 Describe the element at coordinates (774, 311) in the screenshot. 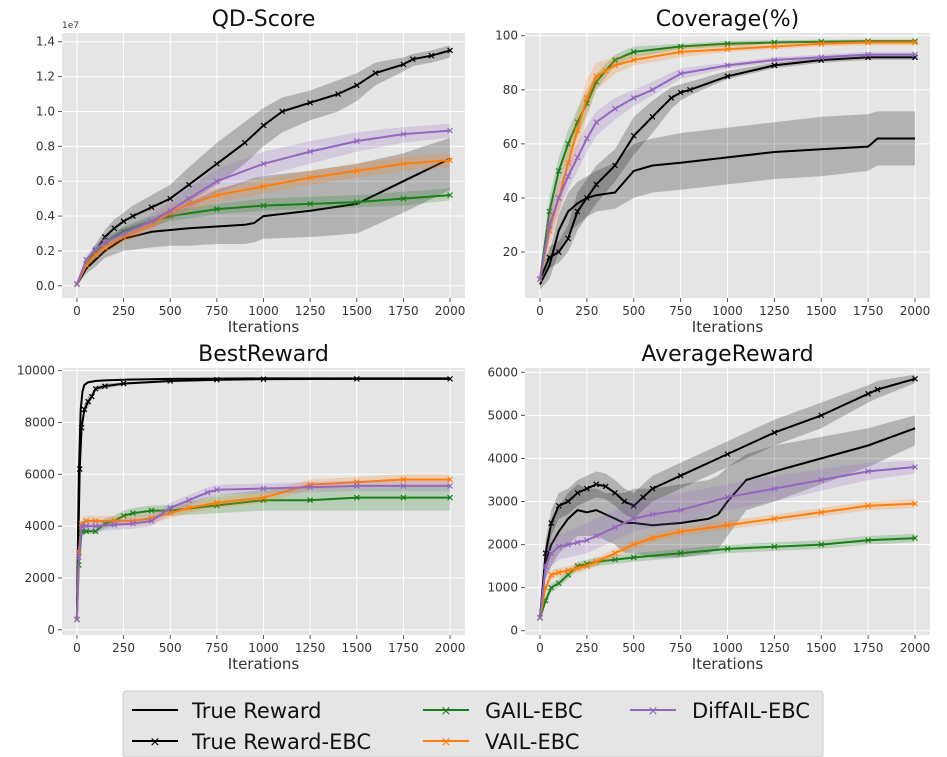

I see `x-tick-label: 1250` at that location.